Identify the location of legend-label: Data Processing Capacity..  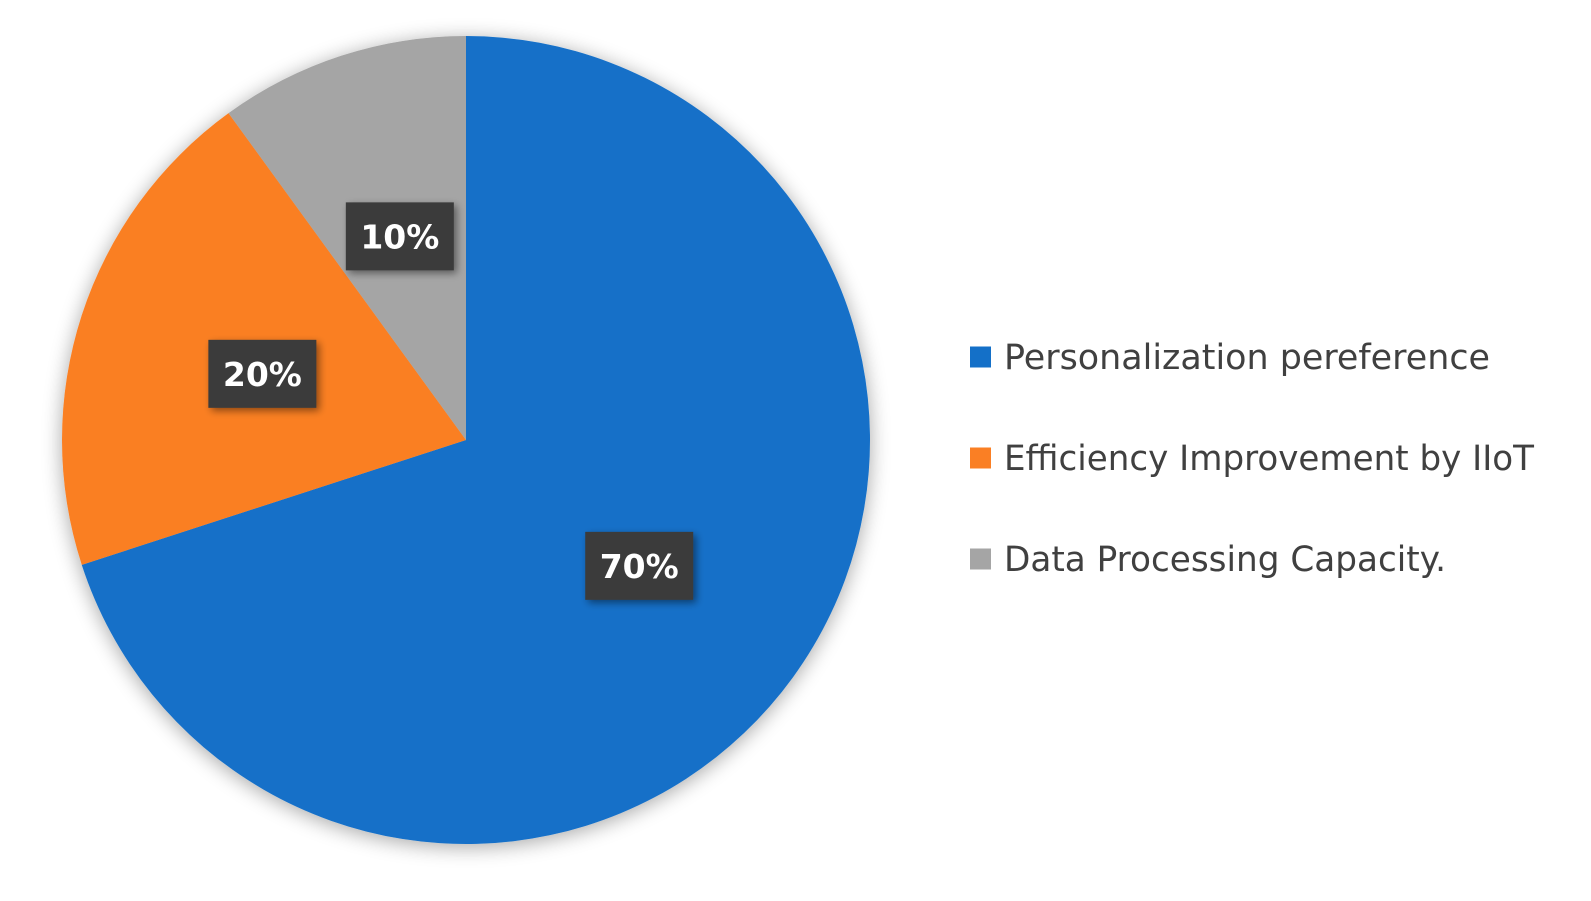
(1225, 560).